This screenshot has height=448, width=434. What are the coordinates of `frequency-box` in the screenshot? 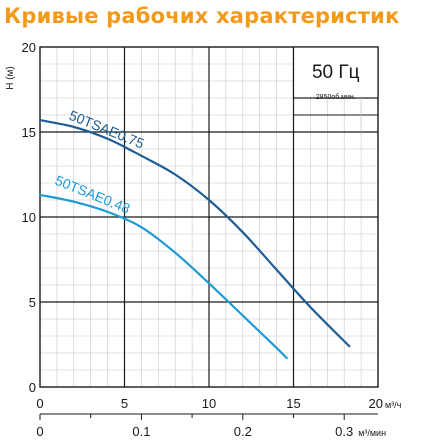 It's located at (335, 72).